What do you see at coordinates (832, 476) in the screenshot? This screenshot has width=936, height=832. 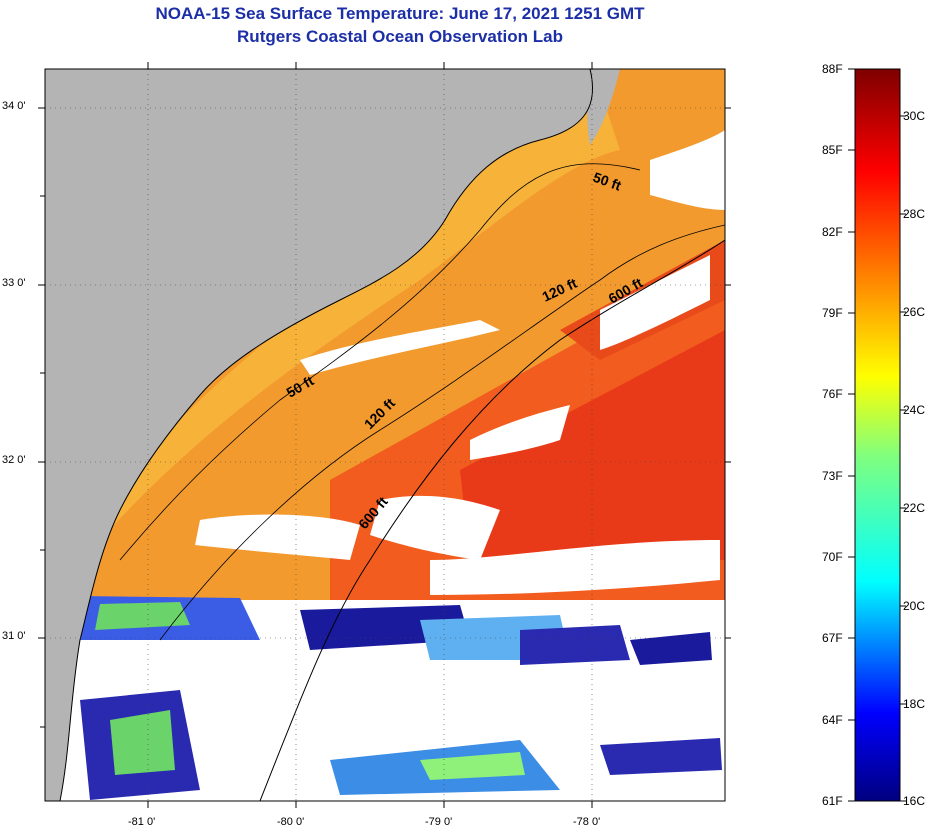 I see `cb-f-73: 73F` at bounding box center [832, 476].